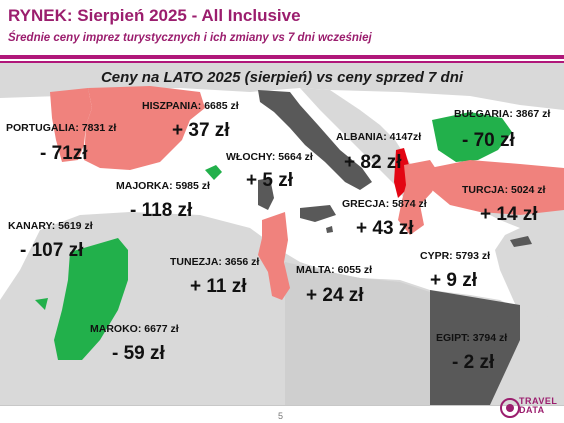 Image resolution: width=564 pixels, height=423 pixels. Describe the element at coordinates (504, 190) in the screenshot. I see `label-turcja: TURCJA: 5024 zł` at that location.